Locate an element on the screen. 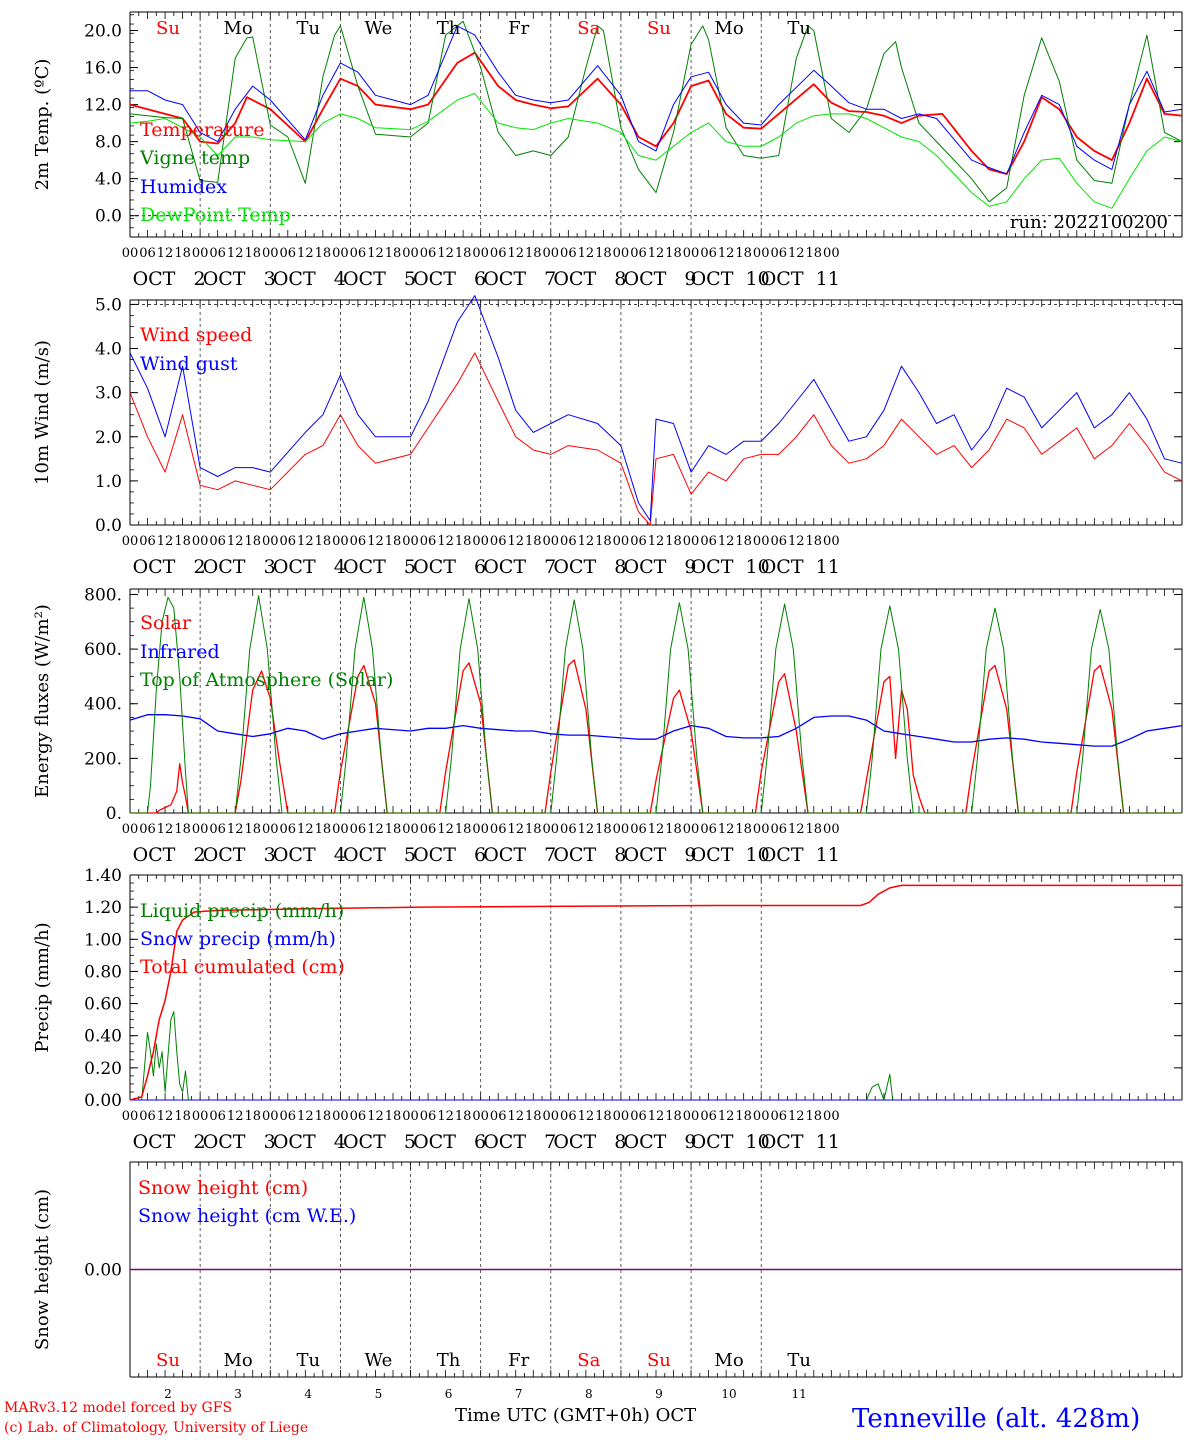  day-number-label: 4 is located at coordinates (308, 1394).